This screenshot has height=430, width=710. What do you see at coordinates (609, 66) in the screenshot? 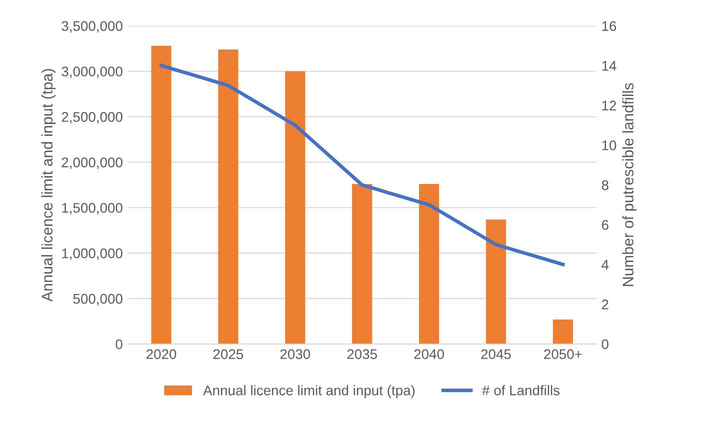
I see `y2-tick-label: 14` at bounding box center [609, 66].